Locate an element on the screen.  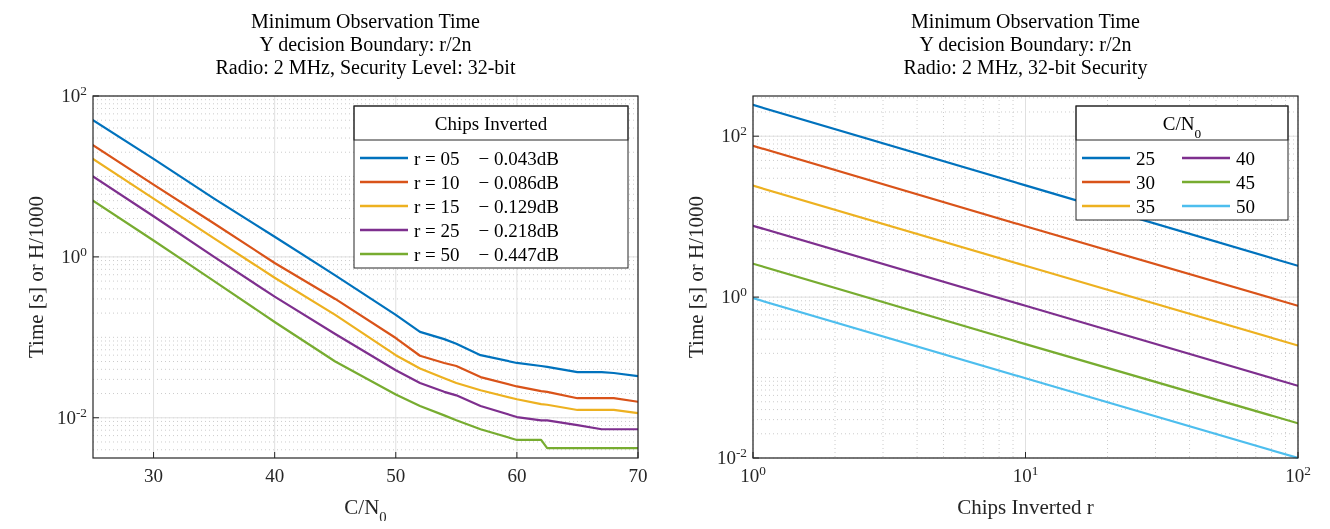
legend-title: Chips Inverted is located at coordinates (491, 123).